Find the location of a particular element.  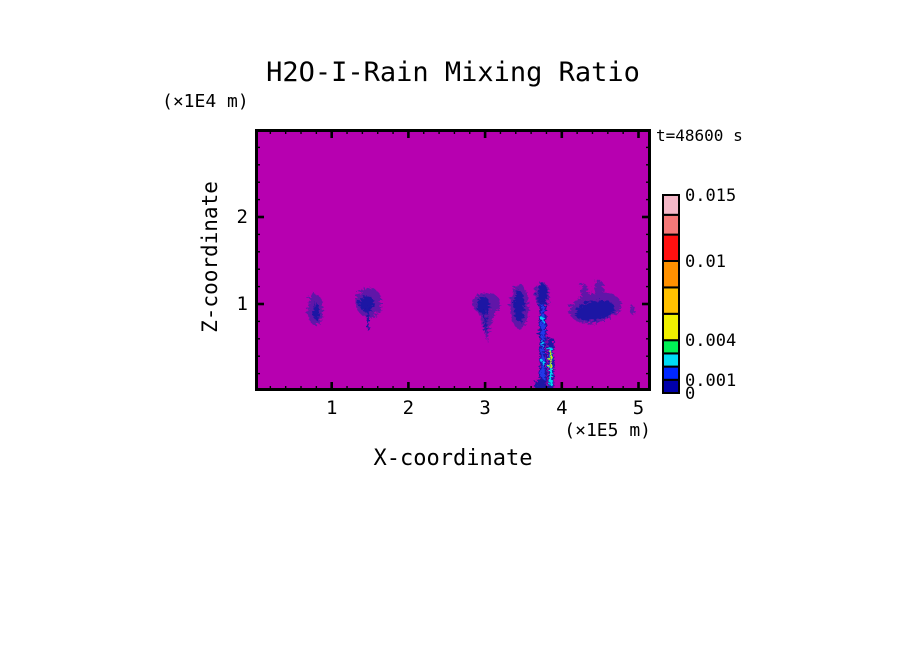

colorbar-tick-label: 0.004 is located at coordinates (711, 341).